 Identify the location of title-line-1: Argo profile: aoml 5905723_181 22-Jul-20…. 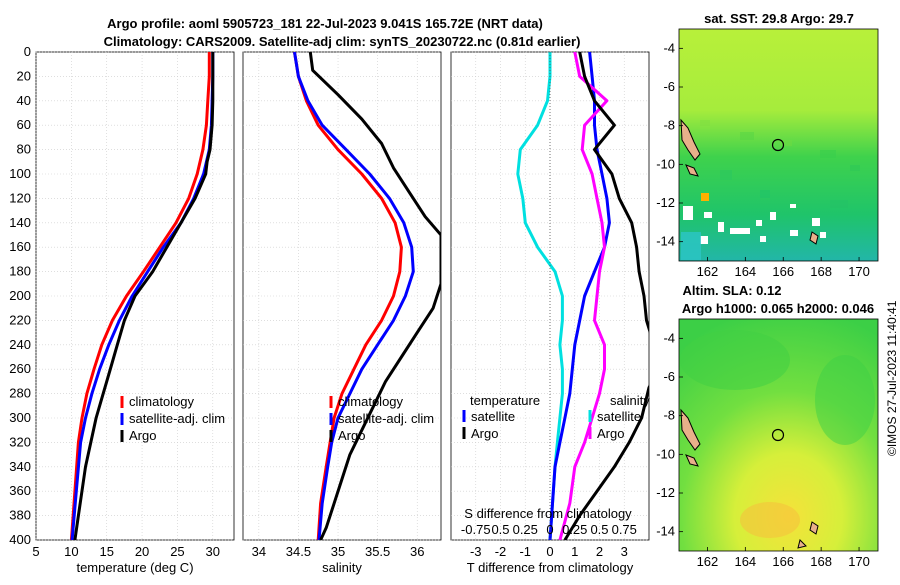
(325, 23).